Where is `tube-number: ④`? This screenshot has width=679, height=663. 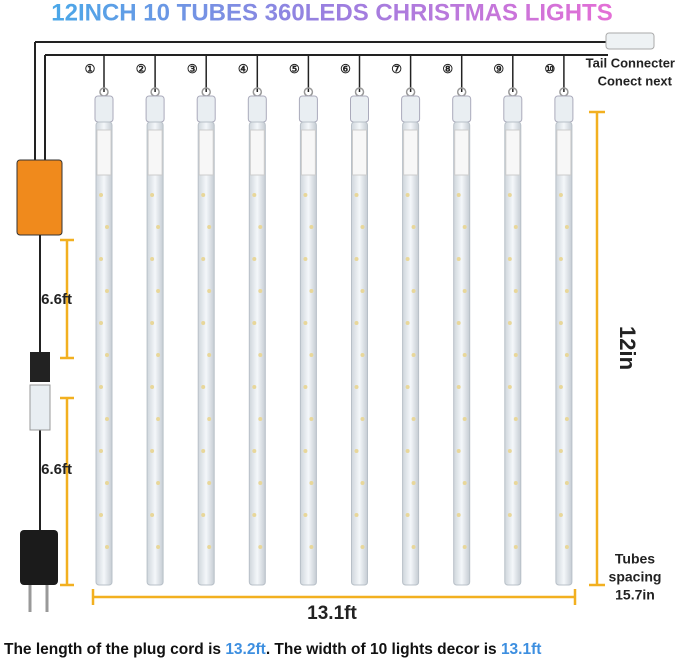
tube-number: ④ is located at coordinates (243, 69).